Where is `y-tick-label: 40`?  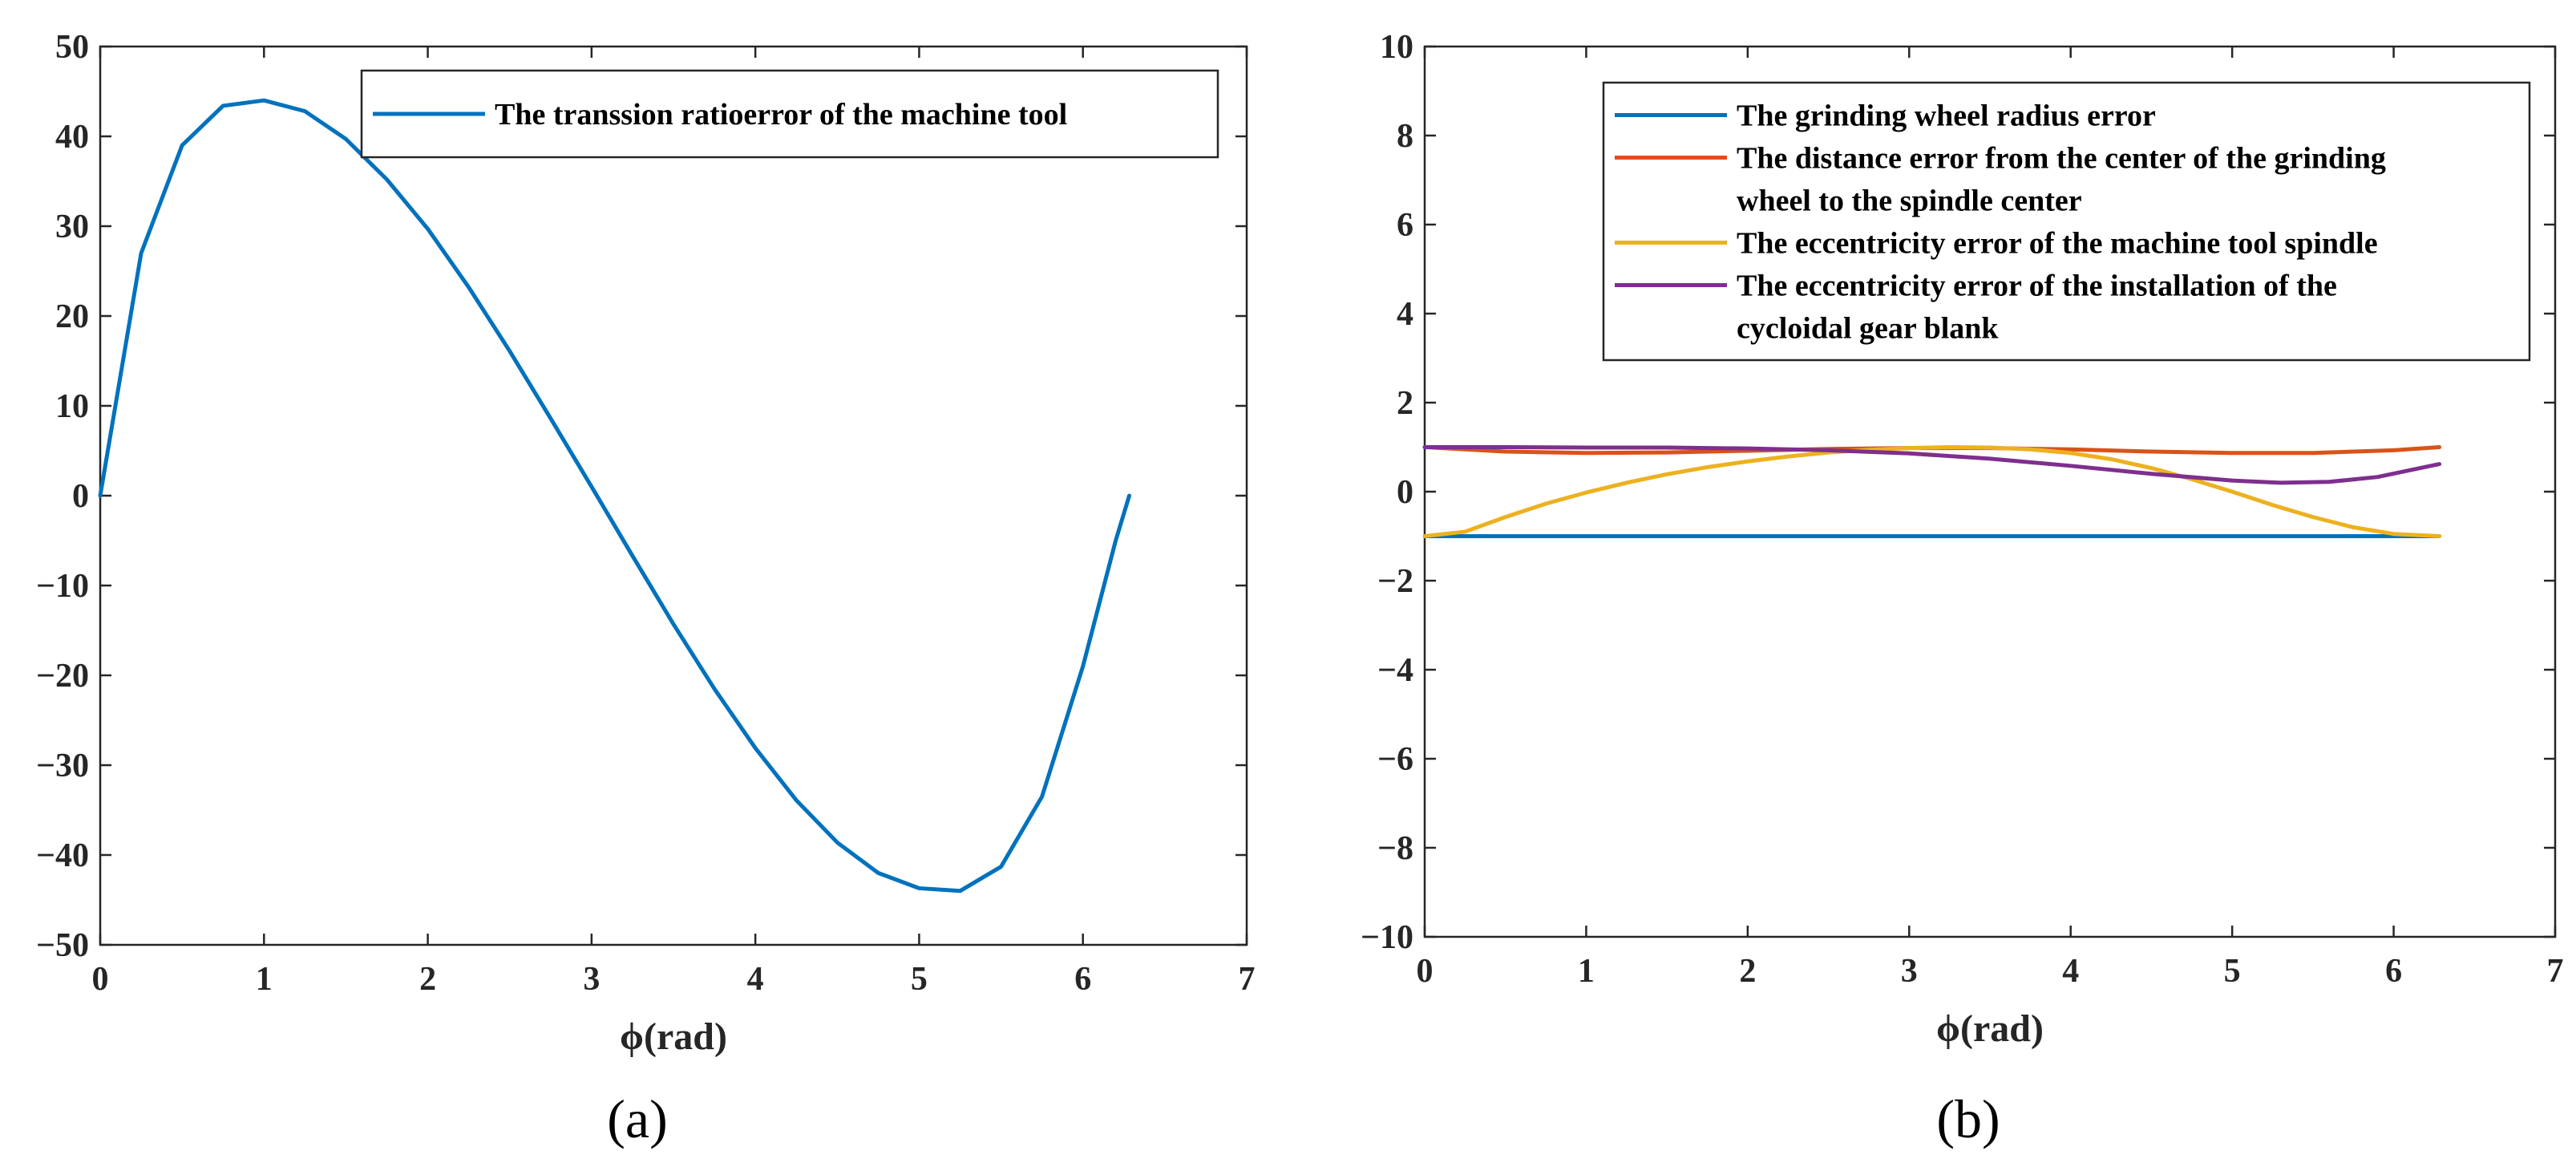 y-tick-label: 40 is located at coordinates (72, 137).